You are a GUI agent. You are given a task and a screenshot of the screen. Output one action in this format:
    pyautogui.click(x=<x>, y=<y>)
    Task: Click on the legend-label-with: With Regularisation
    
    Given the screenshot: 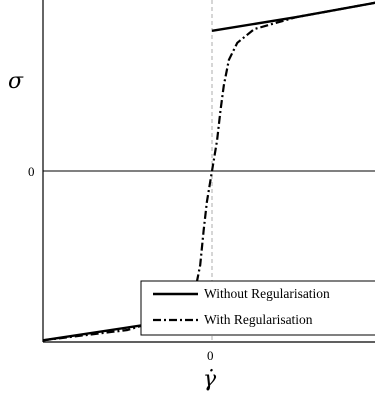 What is the action you would take?
    pyautogui.click(x=258, y=319)
    